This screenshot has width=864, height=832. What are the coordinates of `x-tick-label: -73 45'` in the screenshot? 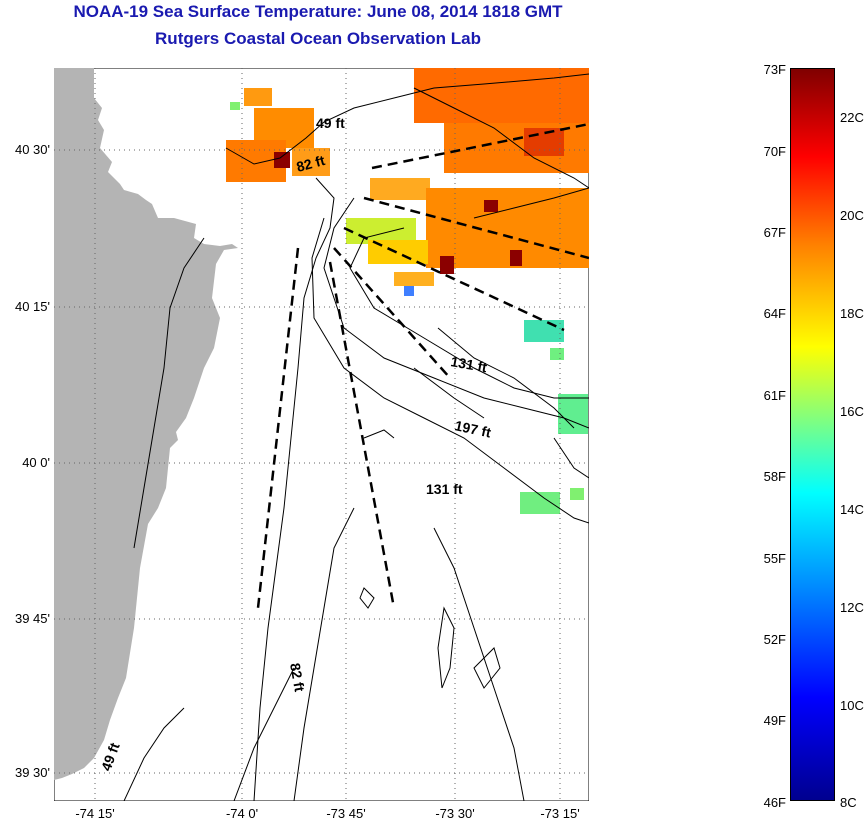 It's located at (346, 813).